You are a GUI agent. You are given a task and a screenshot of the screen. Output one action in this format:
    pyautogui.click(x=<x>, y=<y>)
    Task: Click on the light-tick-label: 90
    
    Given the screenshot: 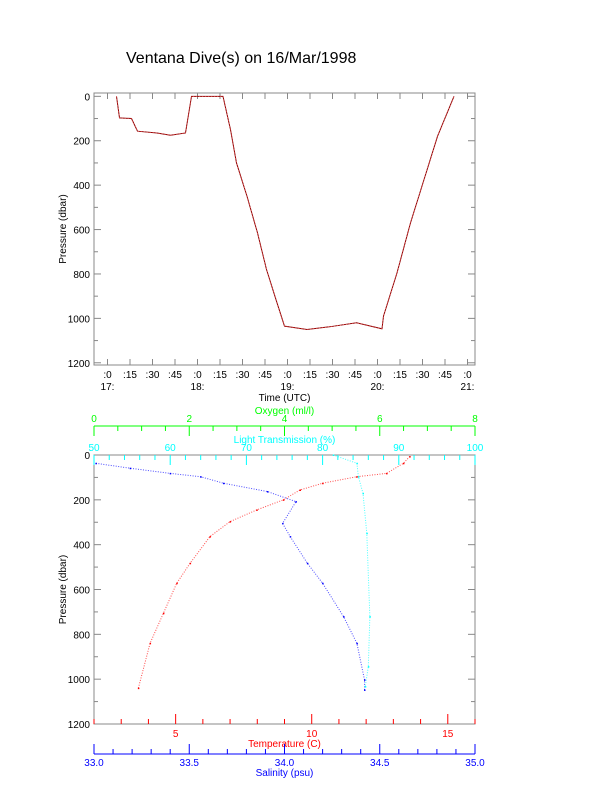 What is the action you would take?
    pyautogui.click(x=399, y=448)
    